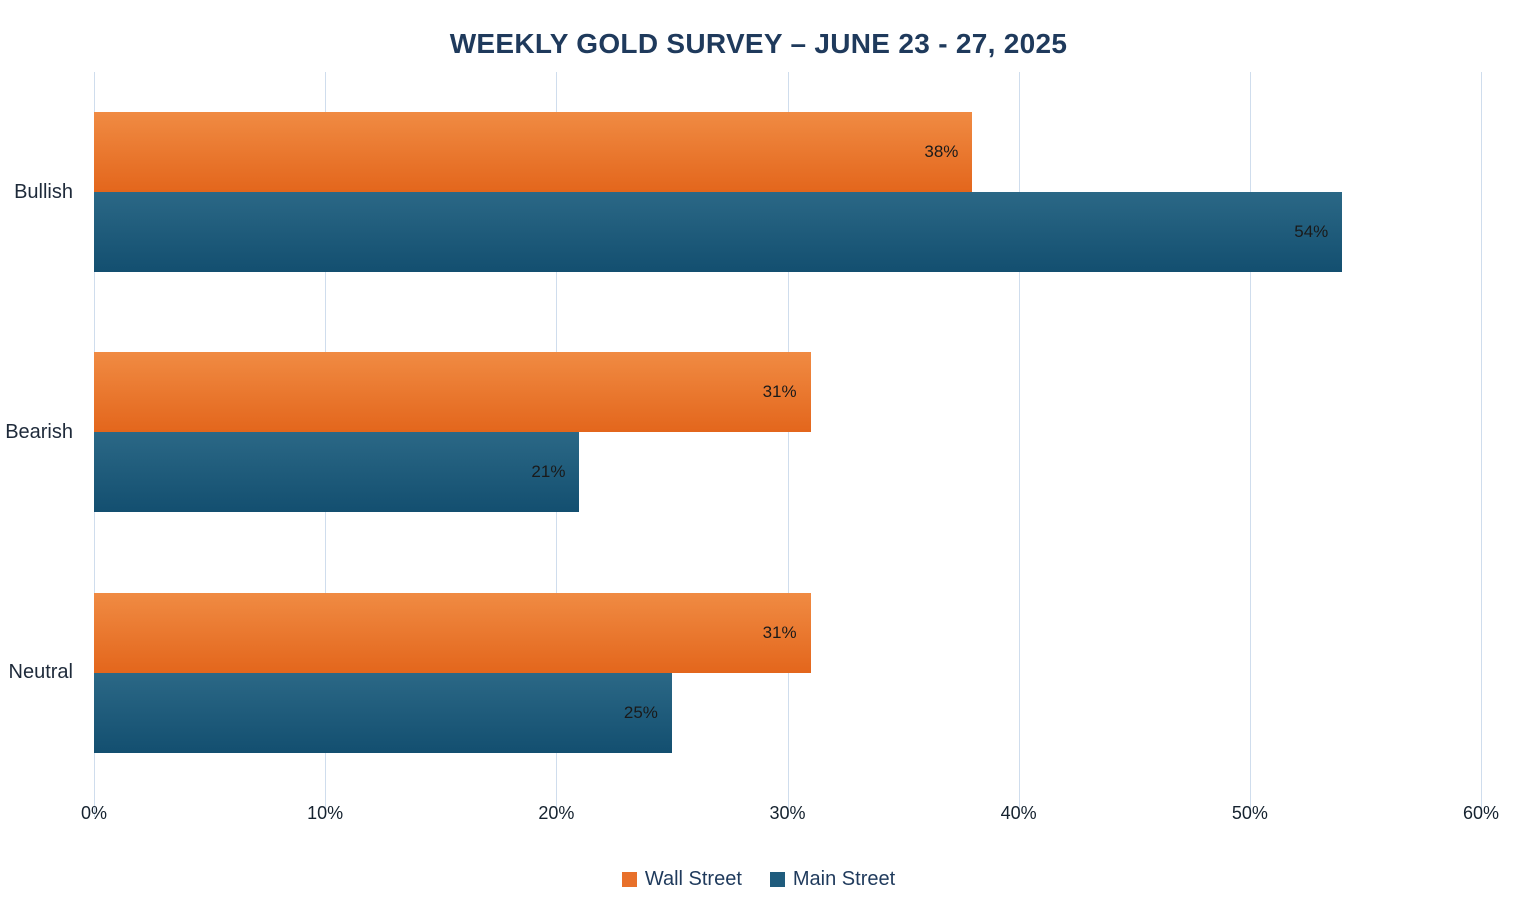 The height and width of the screenshot is (901, 1517). Describe the element at coordinates (1311, 232) in the screenshot. I see `bar-value-label: 54%` at that location.